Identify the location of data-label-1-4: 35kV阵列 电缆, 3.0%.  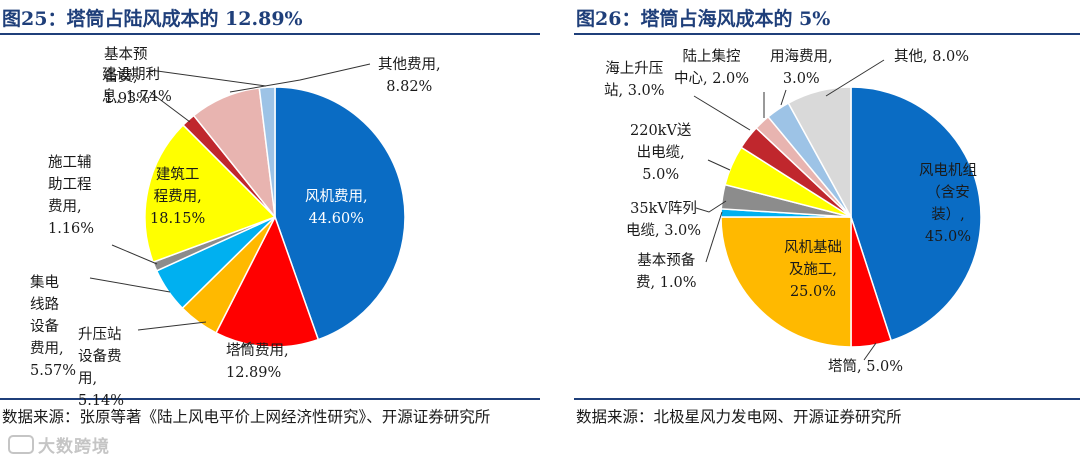
(664, 220).